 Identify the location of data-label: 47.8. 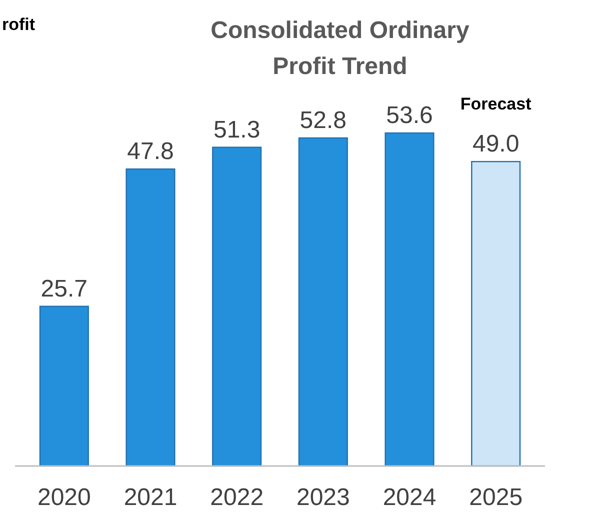
(150, 152).